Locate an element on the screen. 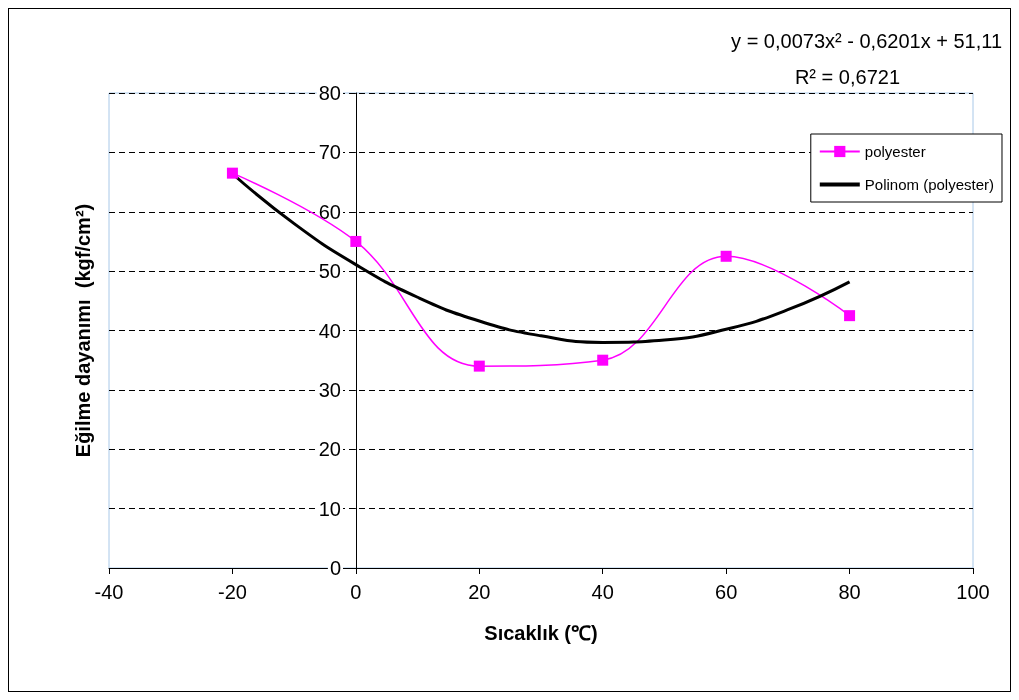 The image size is (1019, 700). x-tick-label: 40 is located at coordinates (602, 592).